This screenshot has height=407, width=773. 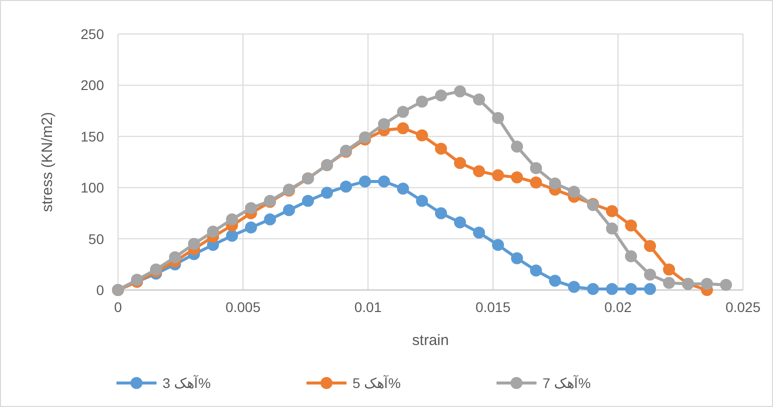 What do you see at coordinates (92, 85) in the screenshot?
I see `y-tick-label: 200` at bounding box center [92, 85].